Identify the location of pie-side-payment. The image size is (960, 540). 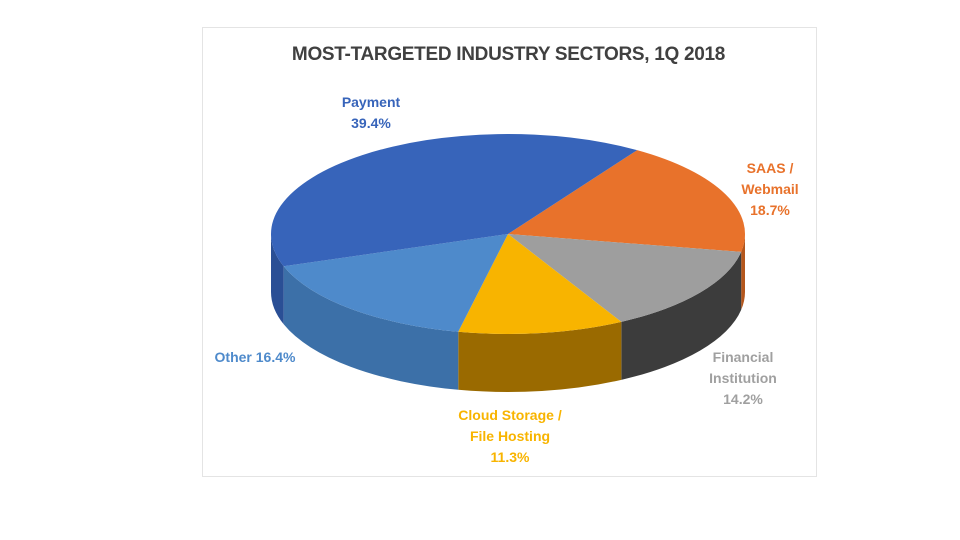
(277, 279).